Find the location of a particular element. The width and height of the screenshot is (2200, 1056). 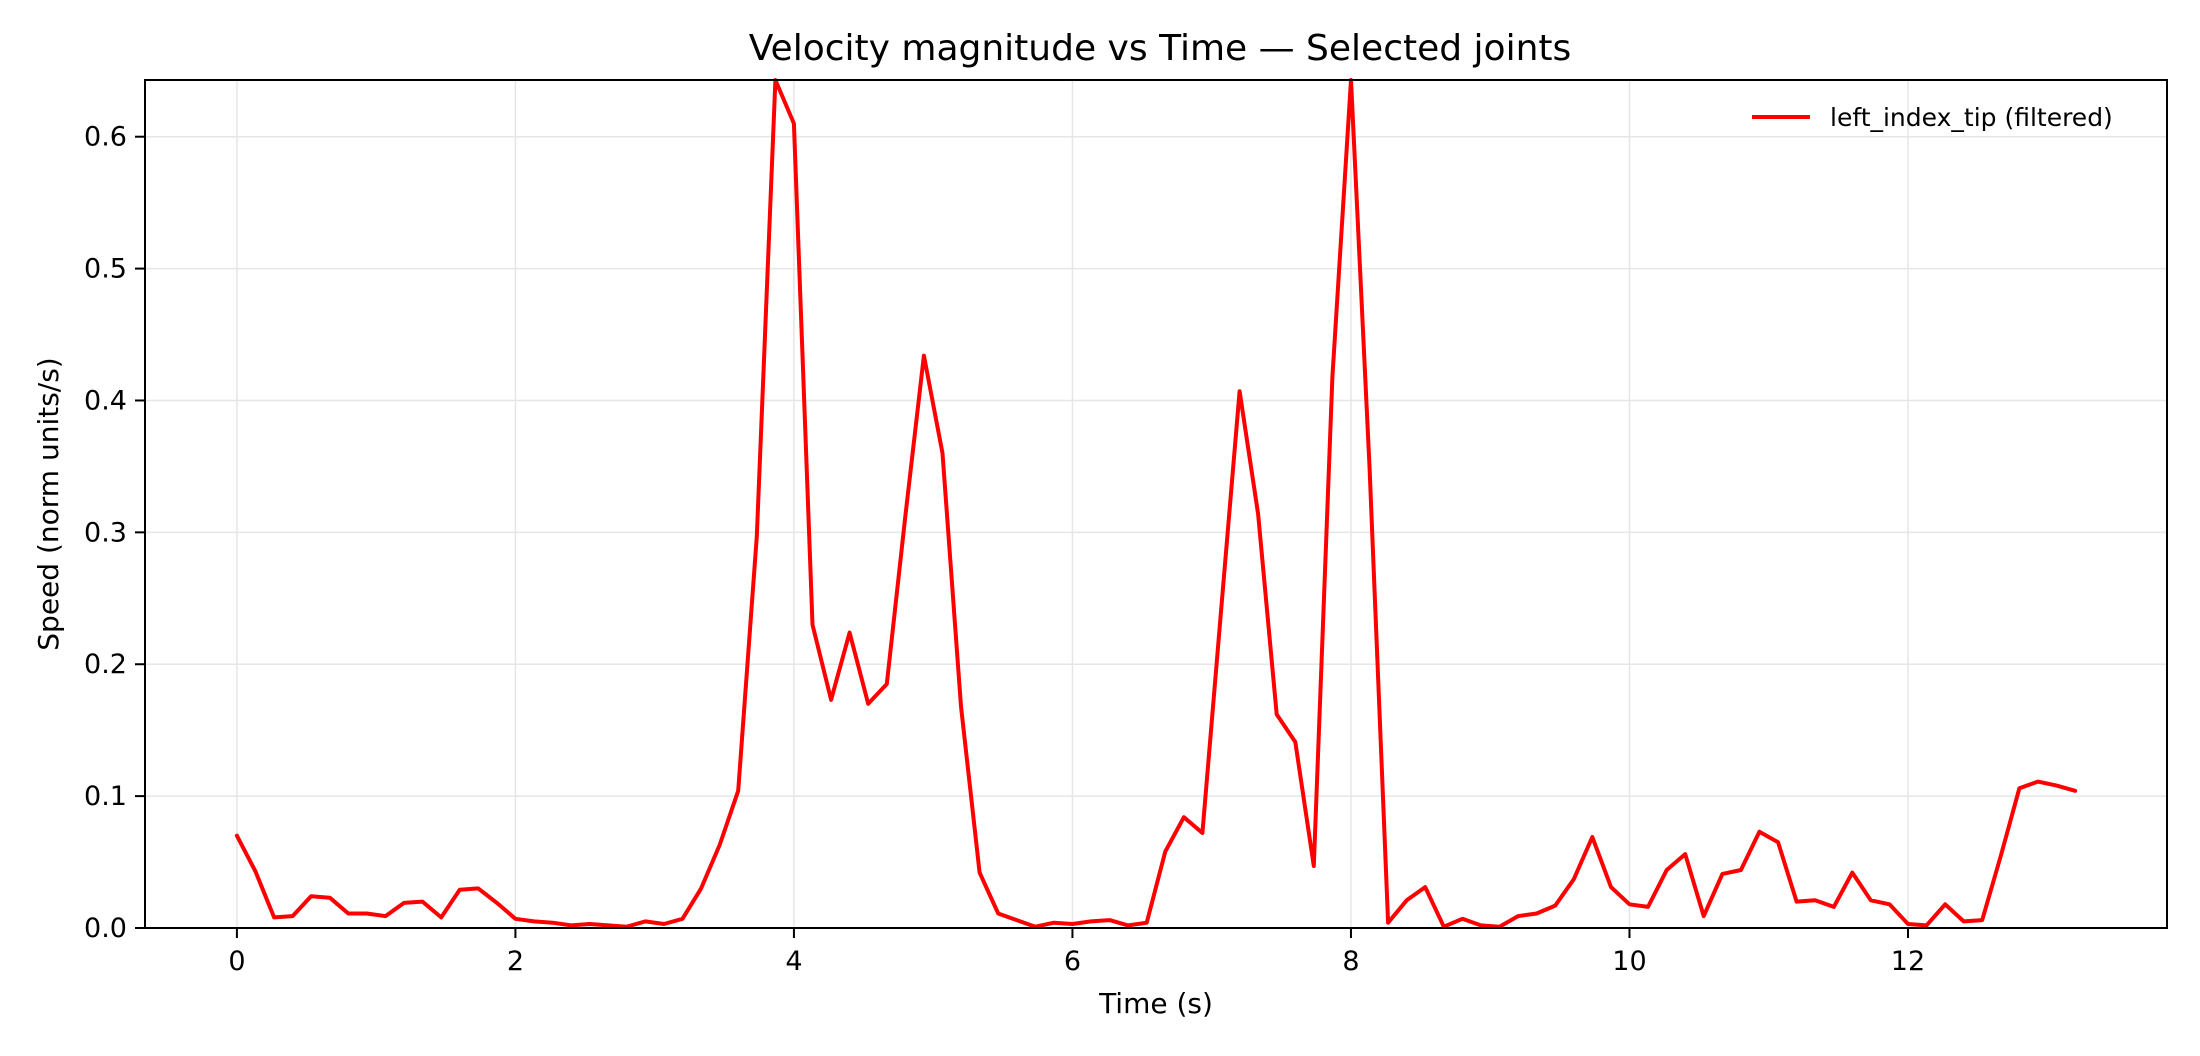

x-tick-label: 6 is located at coordinates (1072, 961).